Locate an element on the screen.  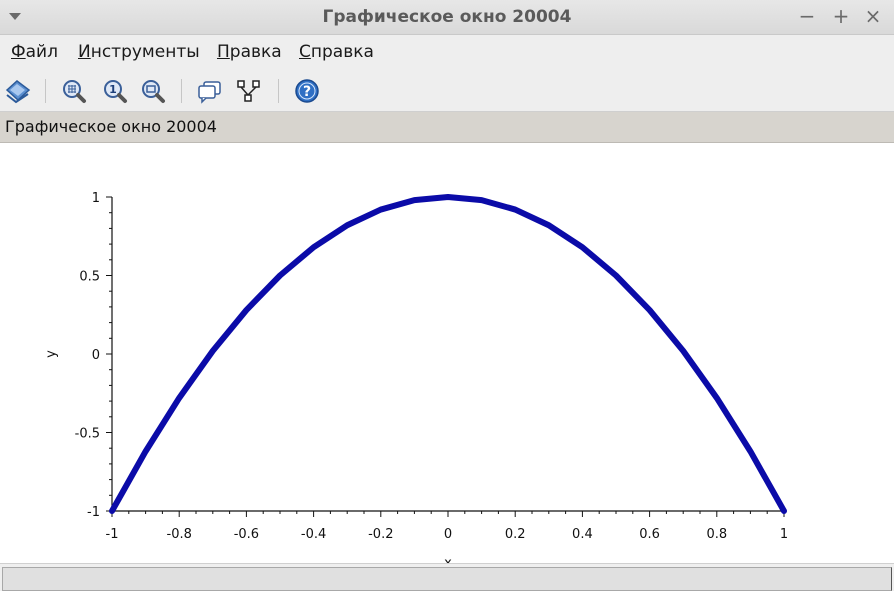
menu-file-mnemonic: Ф is located at coordinates (18, 52).